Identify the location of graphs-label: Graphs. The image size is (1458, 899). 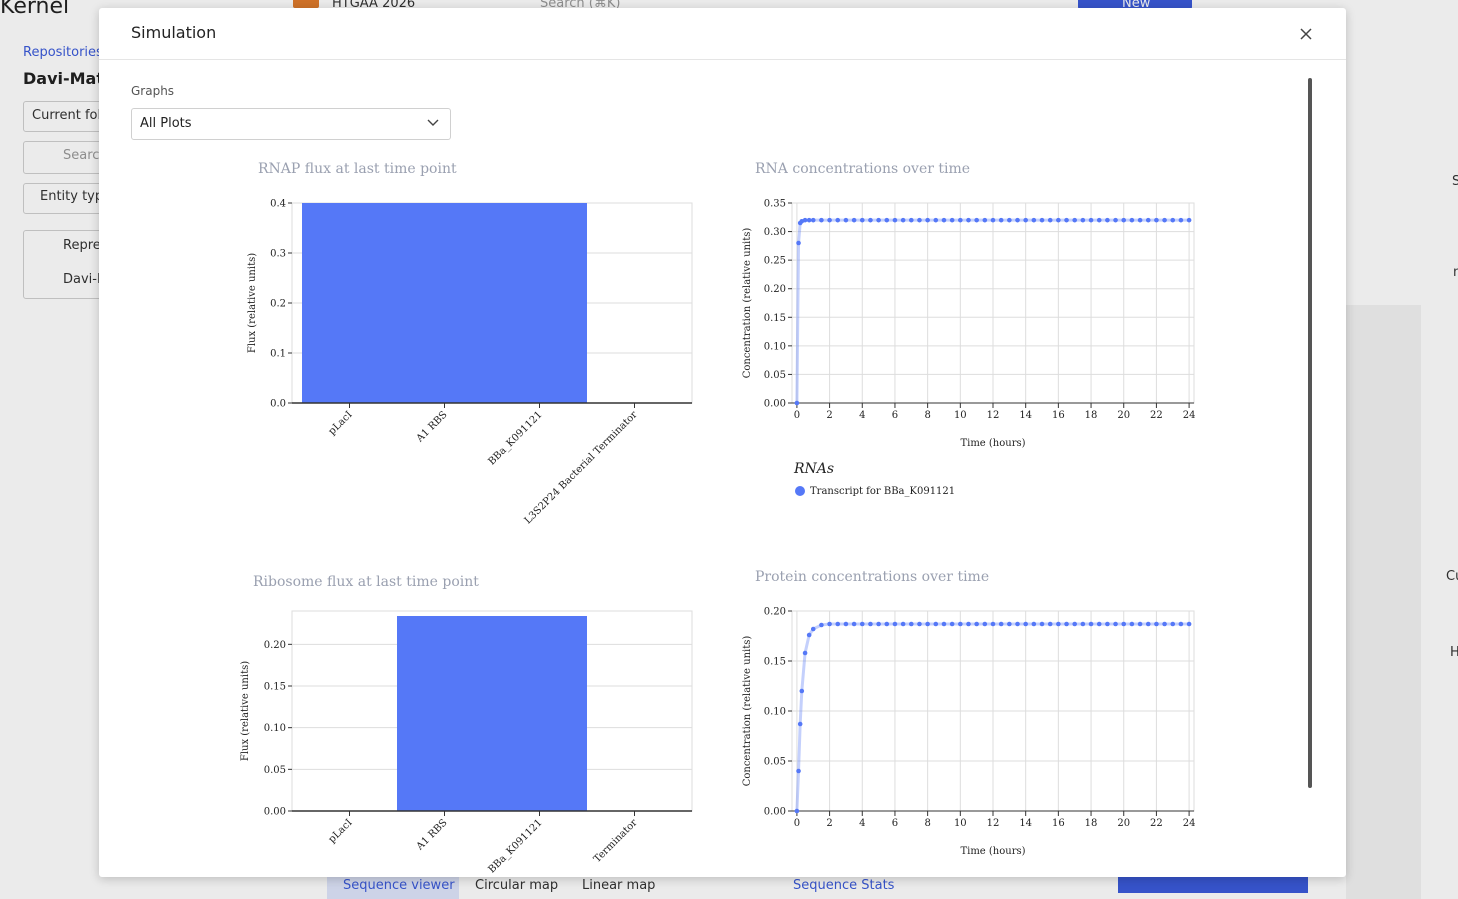
(153, 91).